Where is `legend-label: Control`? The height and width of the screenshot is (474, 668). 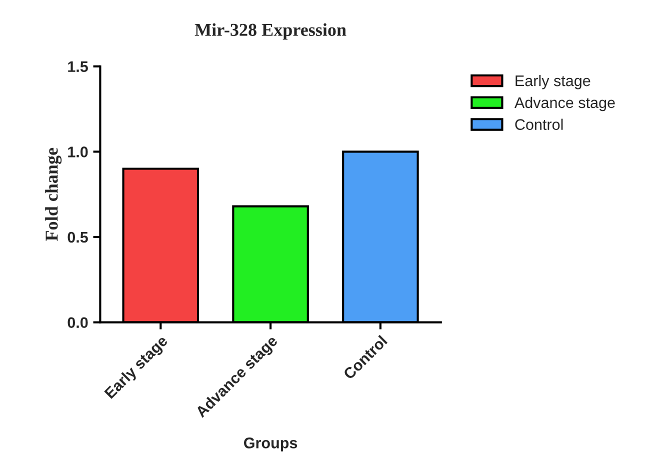 legend-label: Control is located at coordinates (539, 124).